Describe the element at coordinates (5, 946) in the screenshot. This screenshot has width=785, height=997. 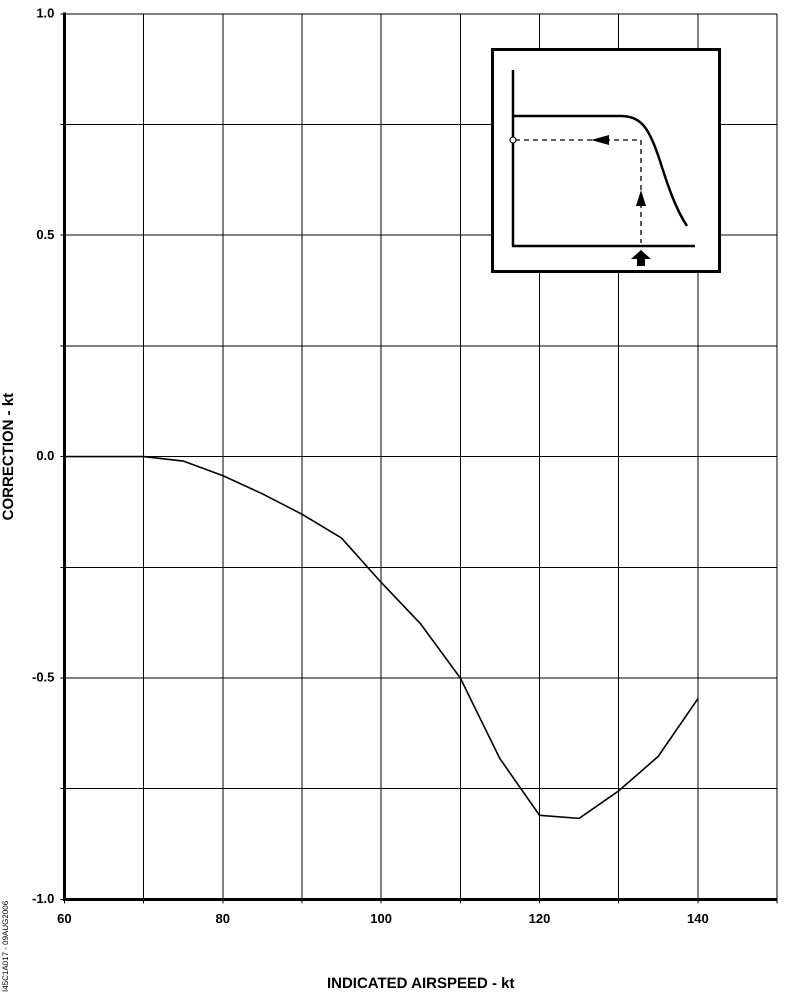
I see `text: I45C1A017 - 09AUG2006` at that location.